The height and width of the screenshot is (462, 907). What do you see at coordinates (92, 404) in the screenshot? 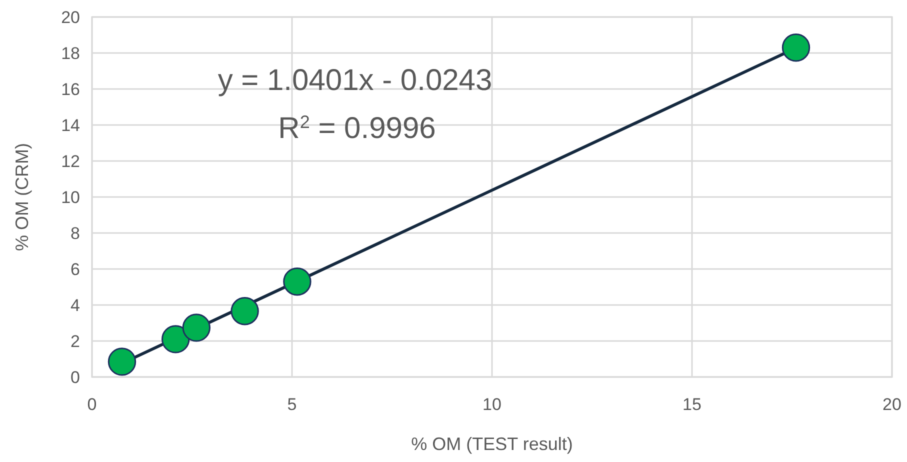
I see `x-tick-label: 0` at bounding box center [92, 404].